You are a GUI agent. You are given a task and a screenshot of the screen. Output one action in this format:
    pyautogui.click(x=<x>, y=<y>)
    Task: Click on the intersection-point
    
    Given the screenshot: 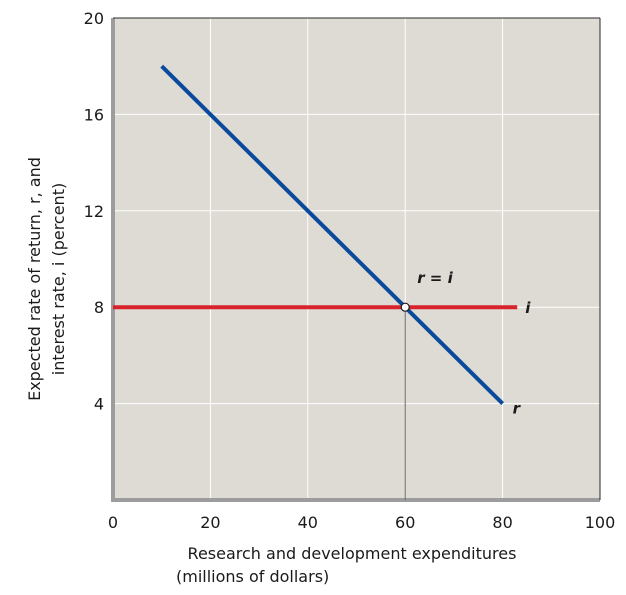 What is the action you would take?
    pyautogui.click(x=405, y=307)
    